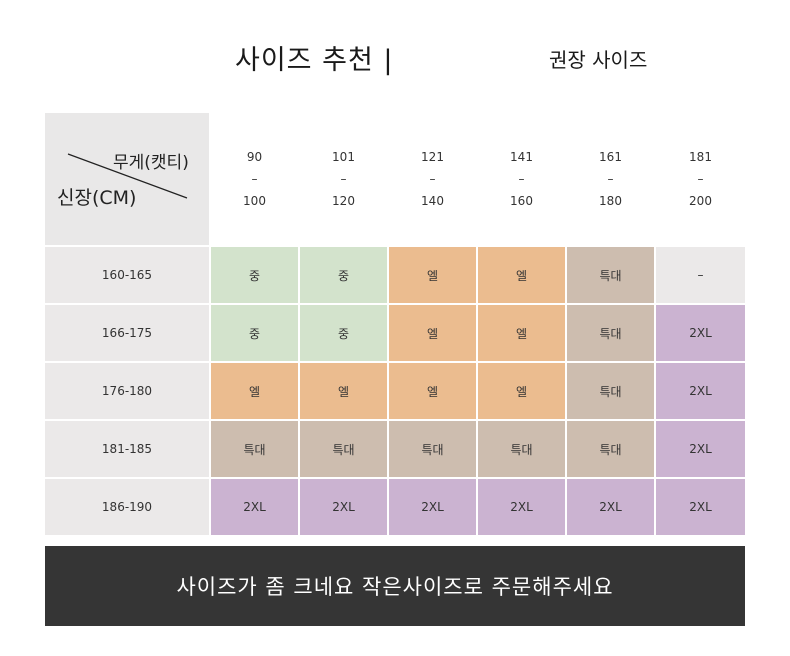  Describe the element at coordinates (700, 275) in the screenshot. I see `size-cell: –` at that location.